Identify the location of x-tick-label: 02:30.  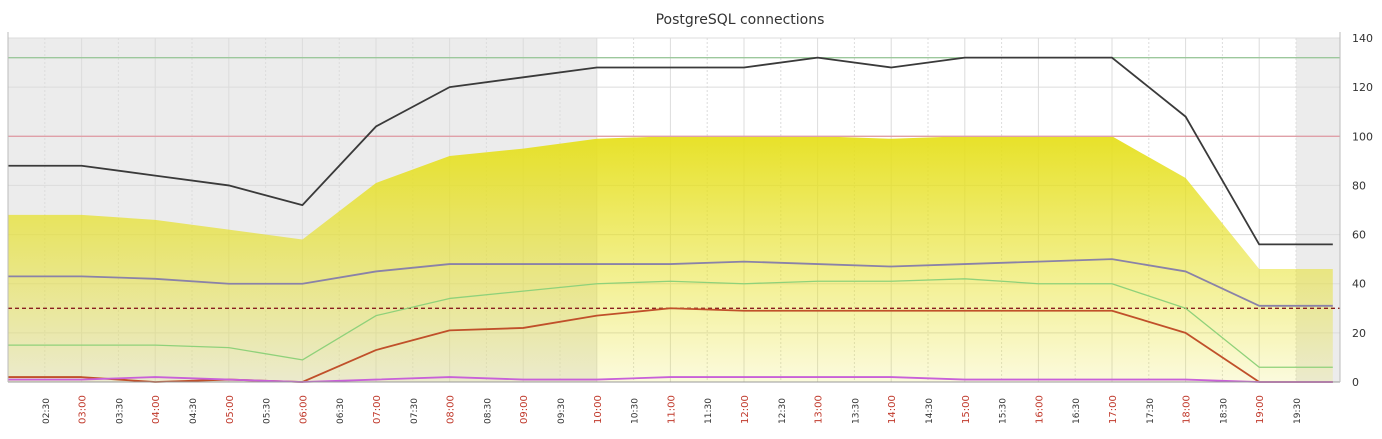
(47, 411).